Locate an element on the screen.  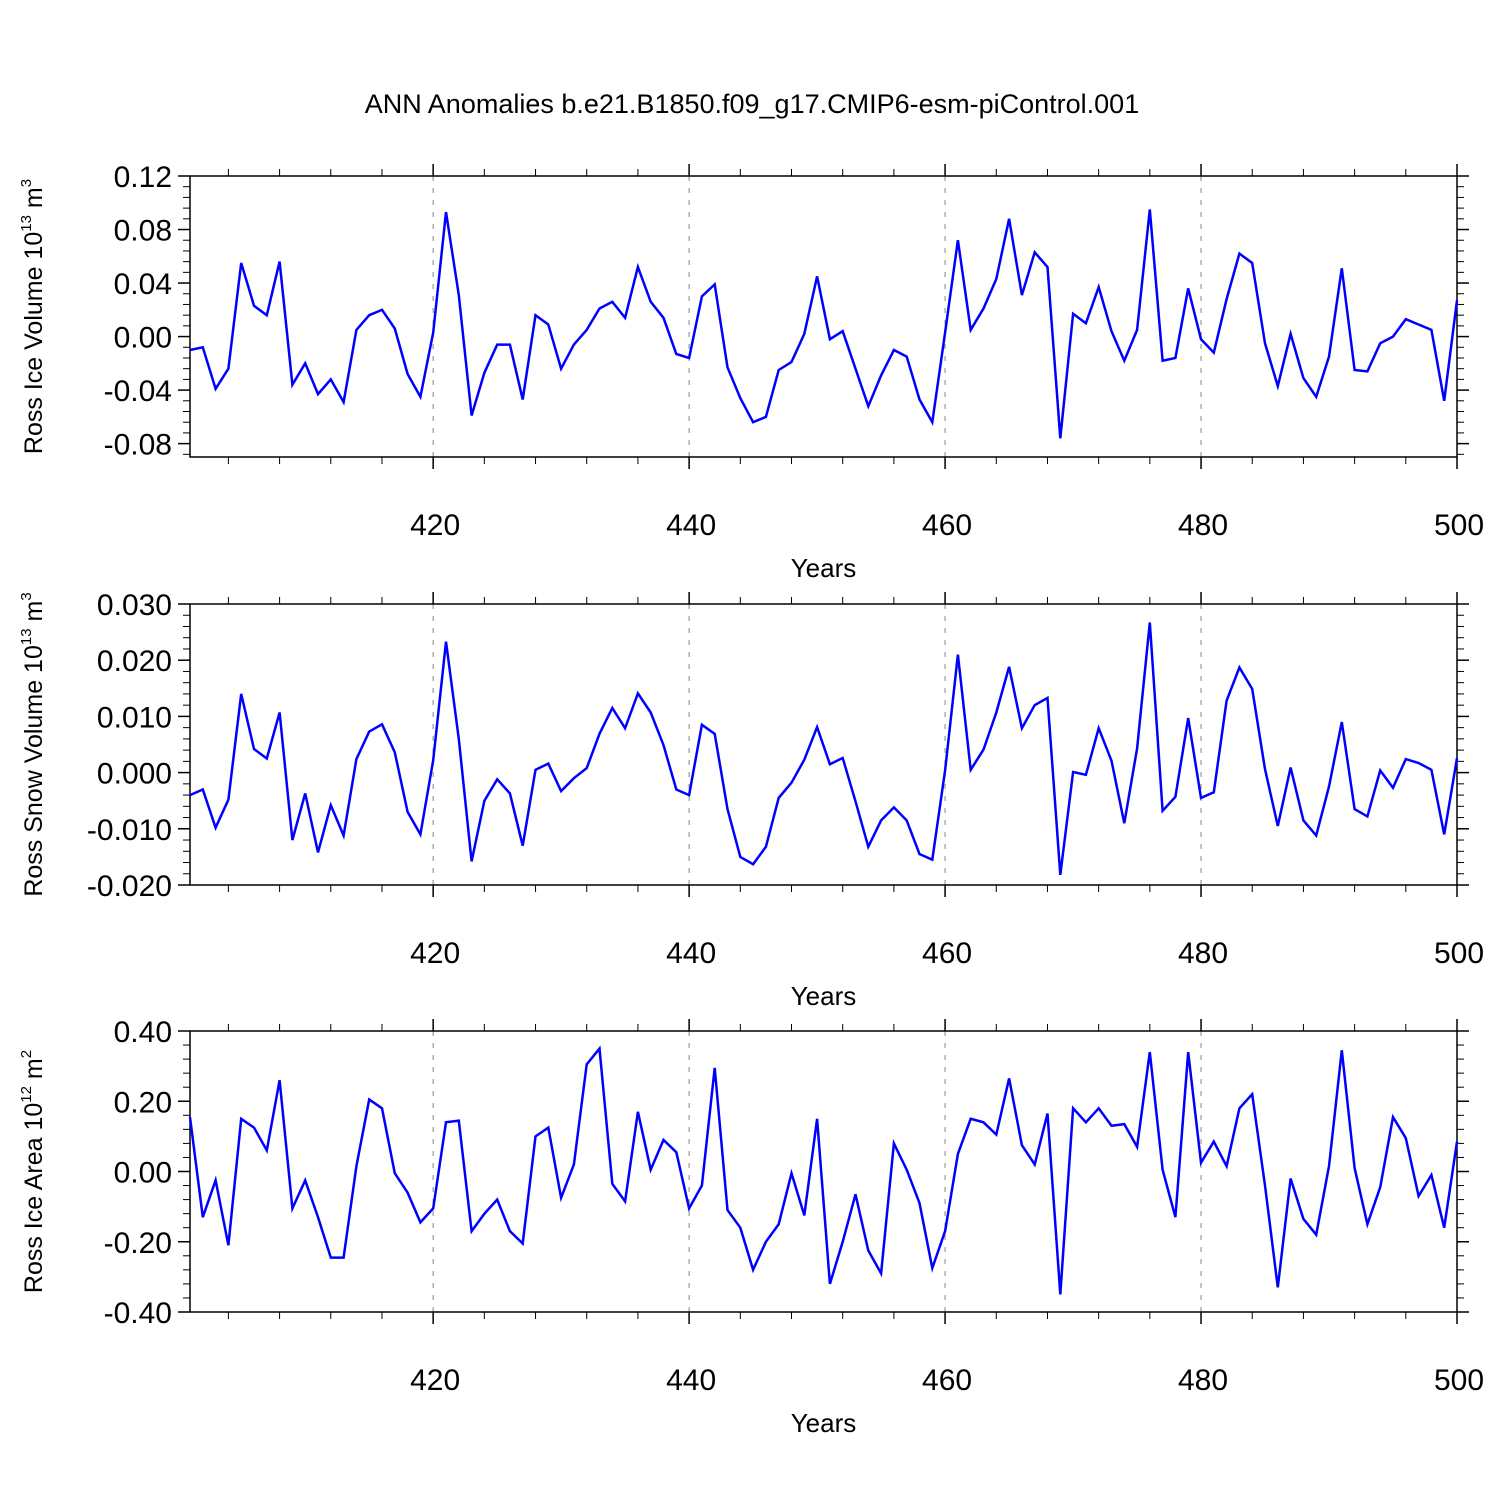
ice-area-y-axis-label: Ross Ice Area 1012 m2 is located at coordinates (33, 1171).